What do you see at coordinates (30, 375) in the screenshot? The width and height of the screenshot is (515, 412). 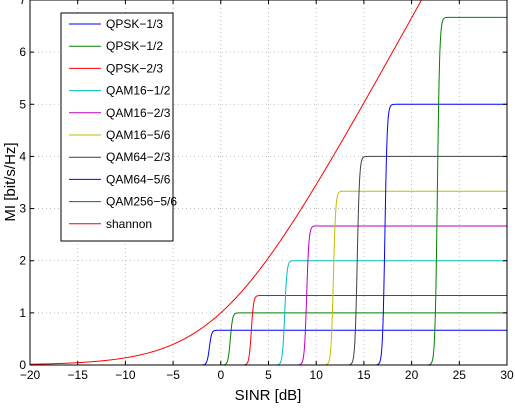 I see `x-tick-label: −20` at bounding box center [30, 375].